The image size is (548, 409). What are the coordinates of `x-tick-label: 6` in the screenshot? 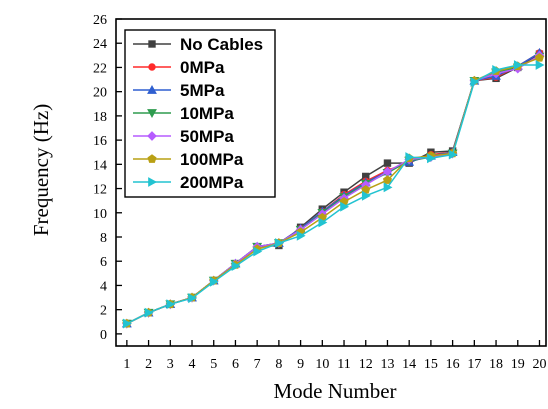 It's located at (235, 364).